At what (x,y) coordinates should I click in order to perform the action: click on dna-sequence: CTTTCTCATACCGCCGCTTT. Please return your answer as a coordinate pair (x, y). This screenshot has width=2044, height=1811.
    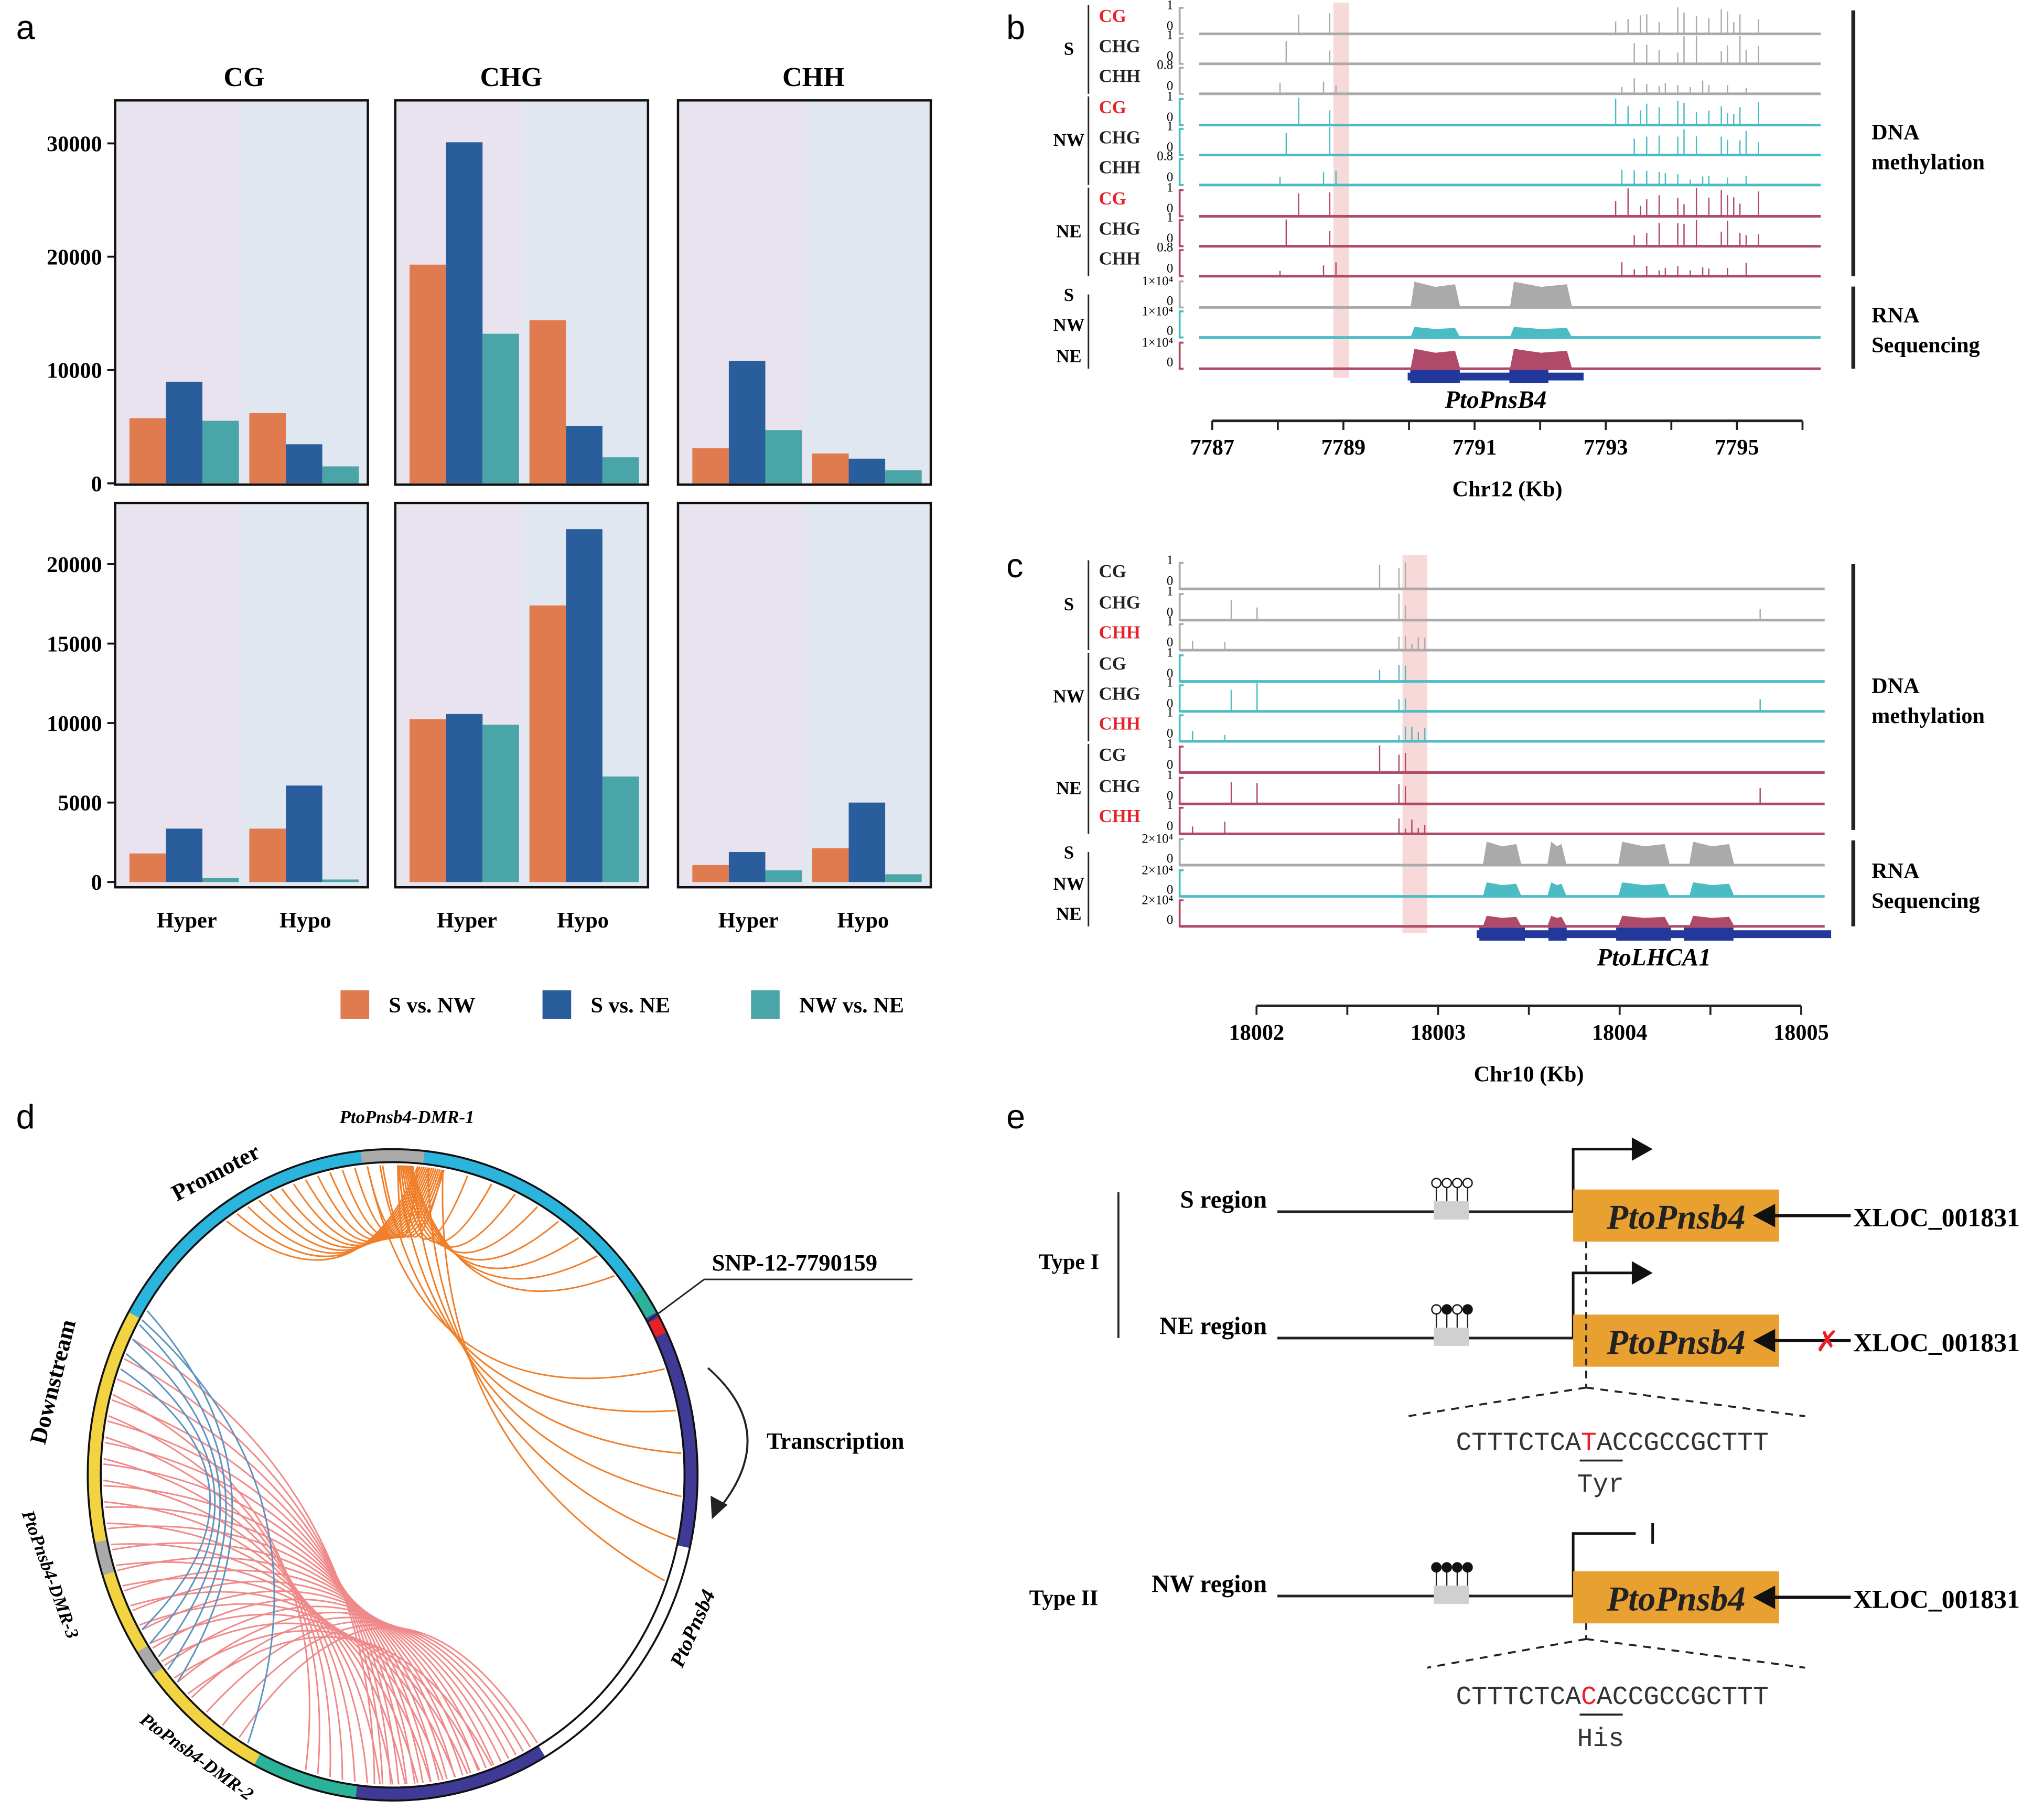
    Looking at the image, I should click on (1612, 1443).